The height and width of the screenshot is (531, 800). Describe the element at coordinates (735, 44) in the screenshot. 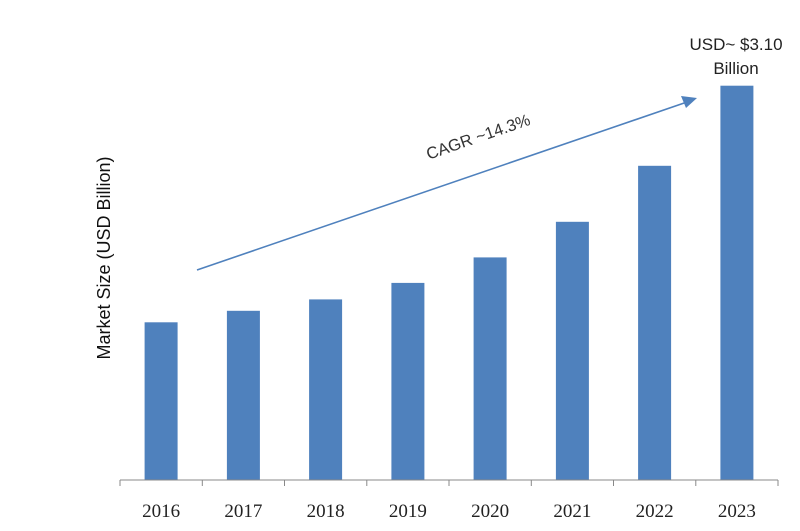

I see `last-value-annotation-line1: USD~ $3.10` at that location.